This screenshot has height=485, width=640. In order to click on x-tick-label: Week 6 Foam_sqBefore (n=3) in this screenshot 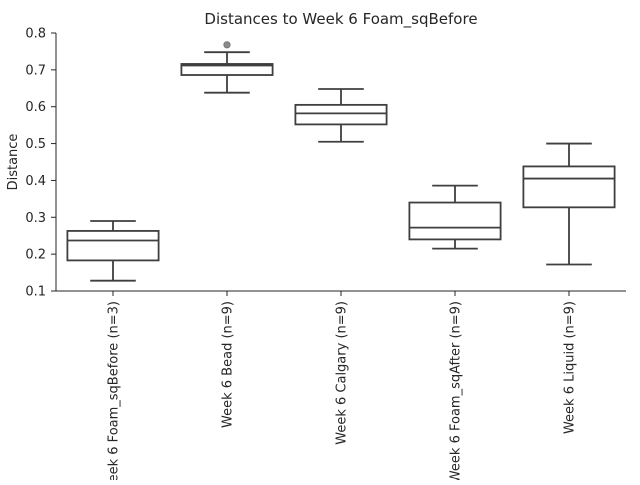, I will do `click(114, 390)`.